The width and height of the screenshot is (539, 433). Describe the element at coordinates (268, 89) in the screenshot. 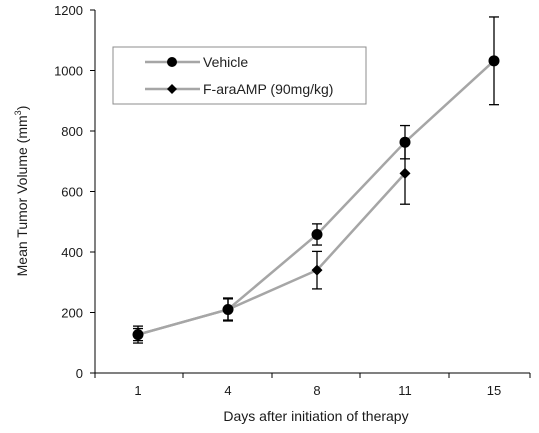

I see `legend-label-f-araamp: F-araAMP (90mg/kg)` at that location.